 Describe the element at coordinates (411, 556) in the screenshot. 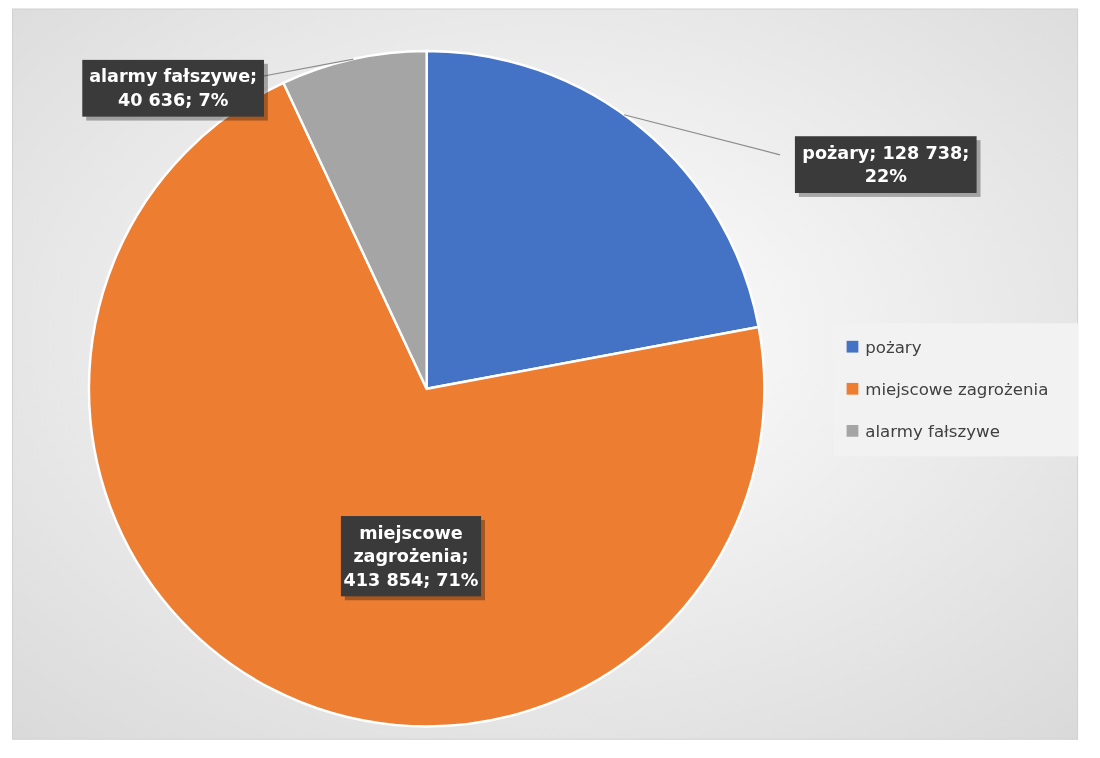

I see `data-label: miejscowe zagrożenia; 413 854; 71%` at that location.